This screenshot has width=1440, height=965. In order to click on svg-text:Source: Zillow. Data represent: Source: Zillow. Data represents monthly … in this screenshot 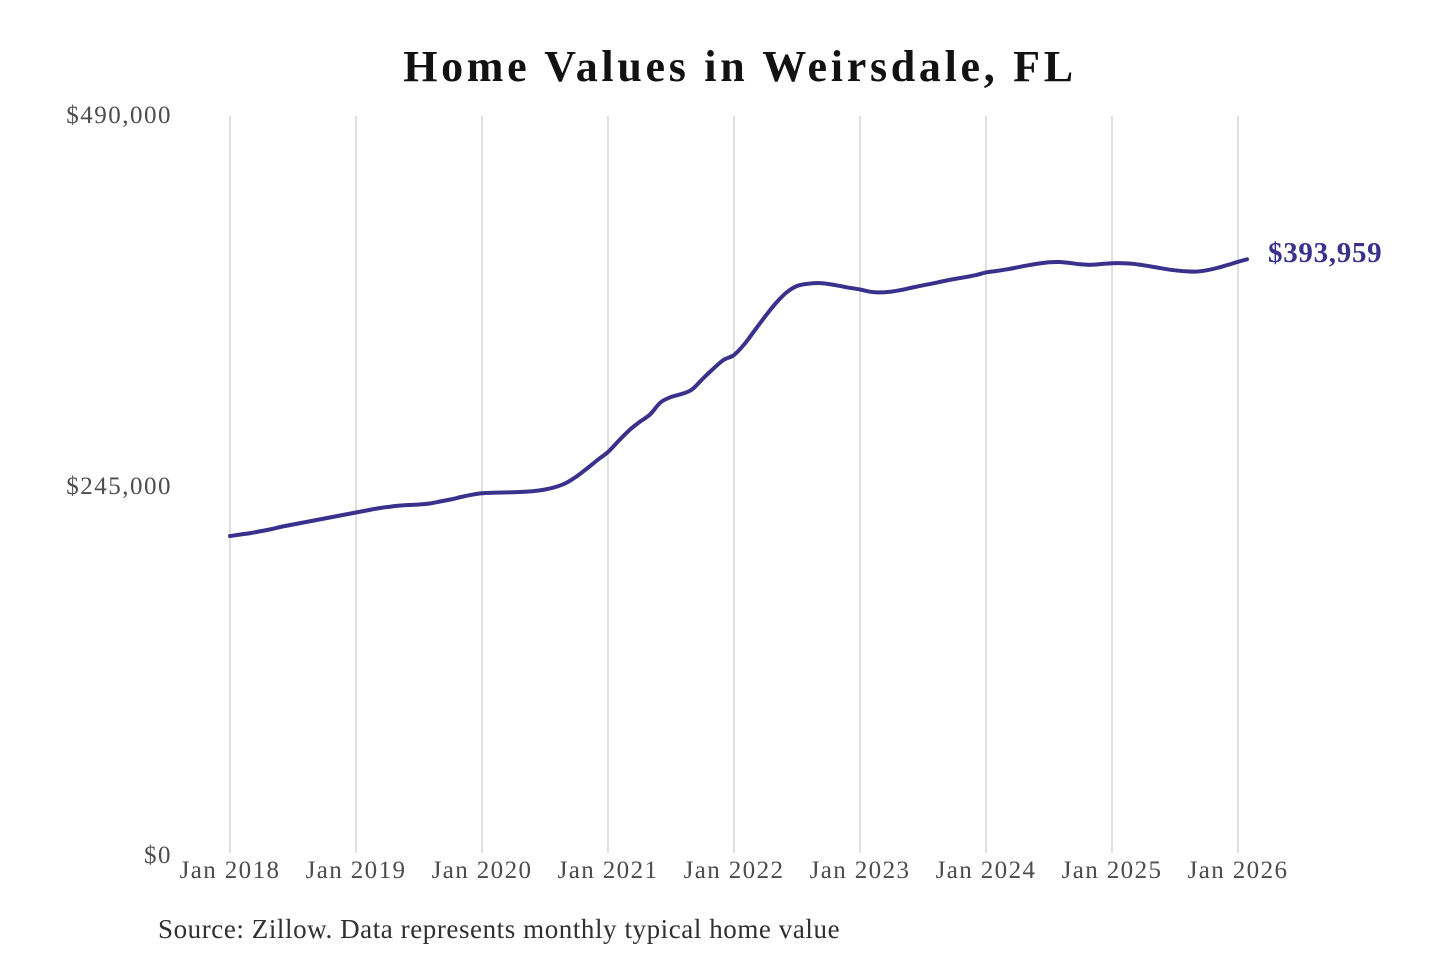, I will do `click(499, 929)`.